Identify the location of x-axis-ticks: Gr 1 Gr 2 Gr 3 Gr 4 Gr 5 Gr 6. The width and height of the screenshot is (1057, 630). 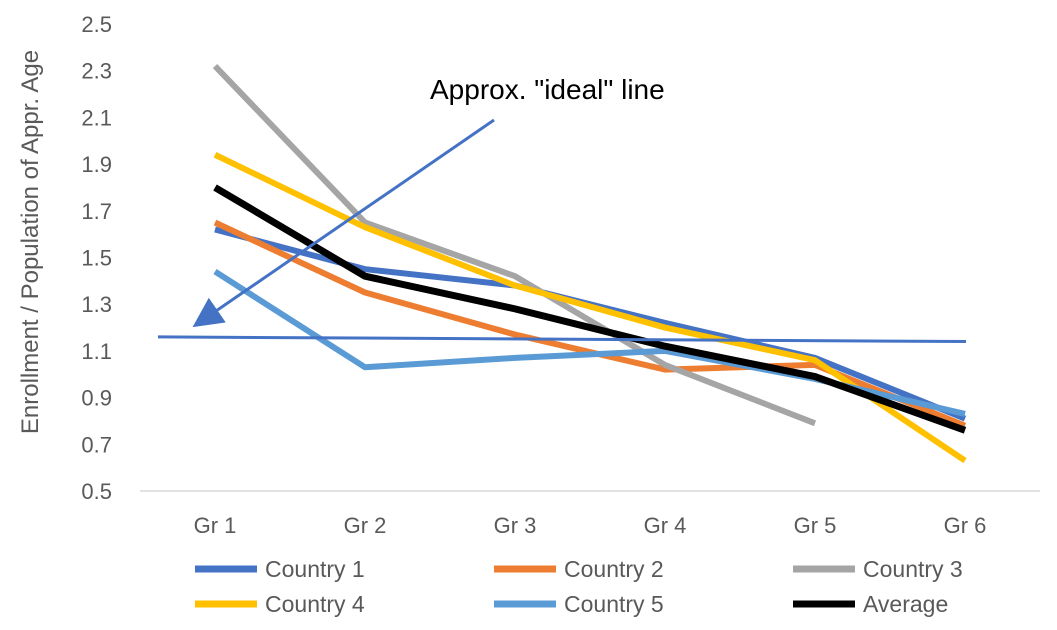
(590, 525).